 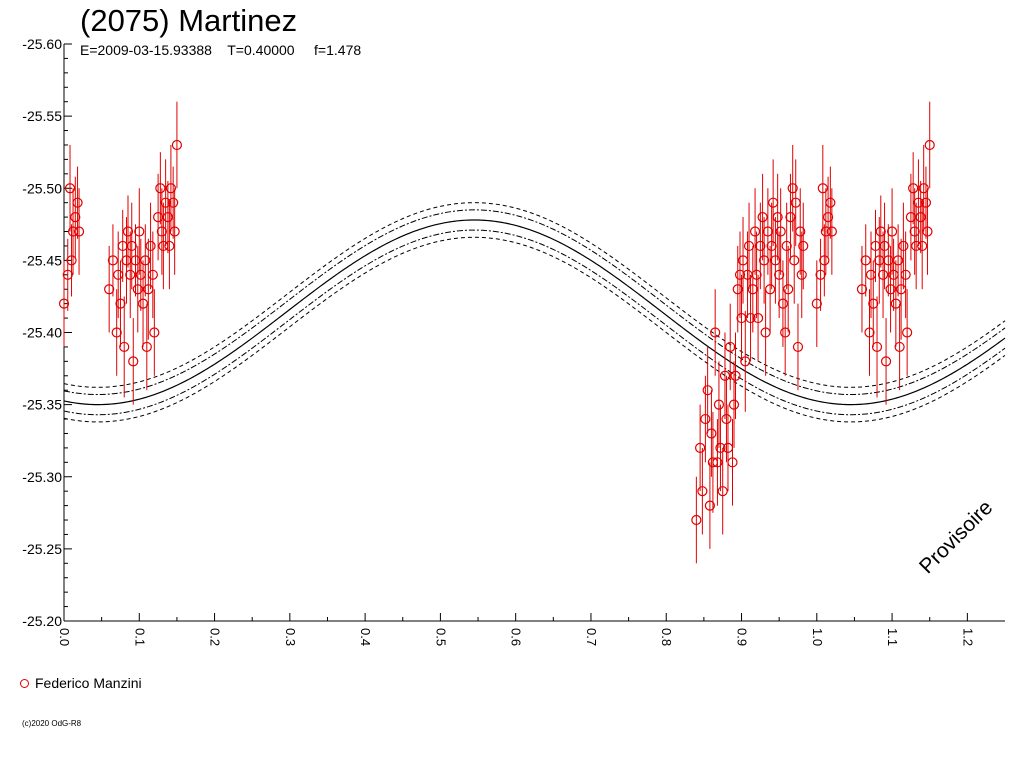 What do you see at coordinates (516, 637) in the screenshot?
I see `x-tick-label: 0.6` at bounding box center [516, 637].